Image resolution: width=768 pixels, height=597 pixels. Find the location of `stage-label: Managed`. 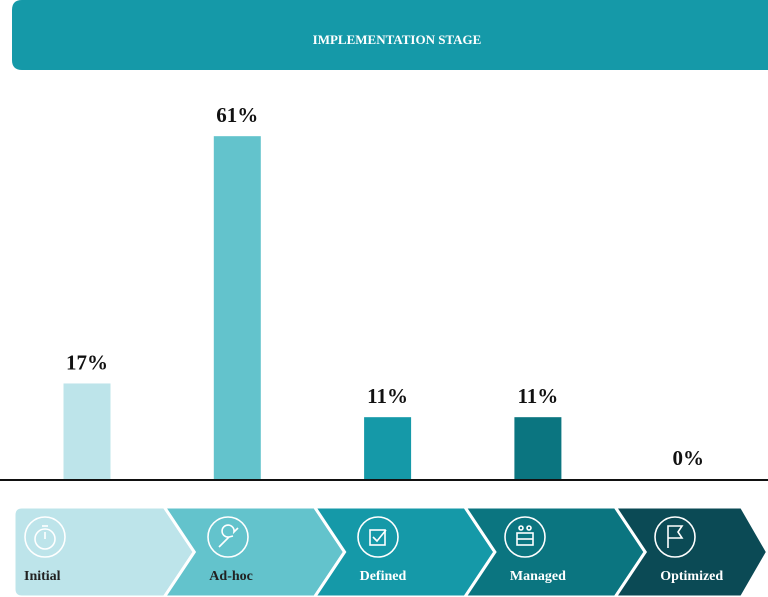

stage-label: Managed is located at coordinates (538, 576).